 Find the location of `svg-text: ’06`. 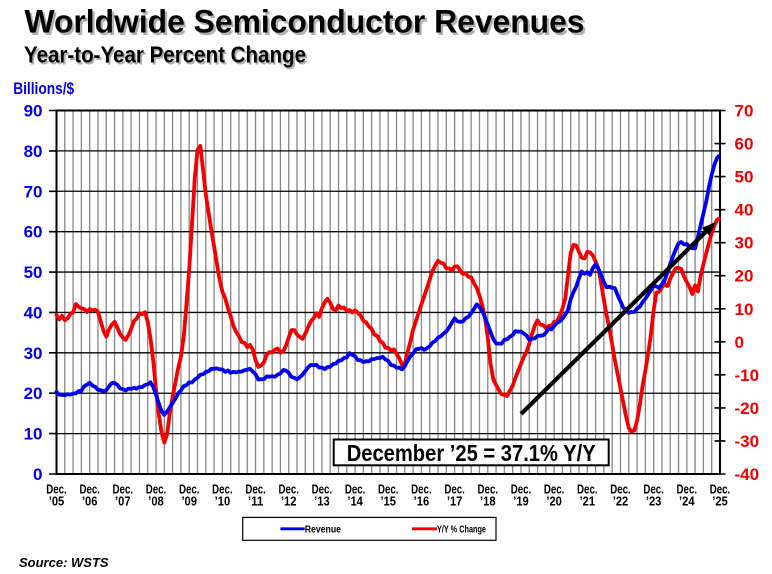

svg-text: ’06 is located at coordinates (90, 501).